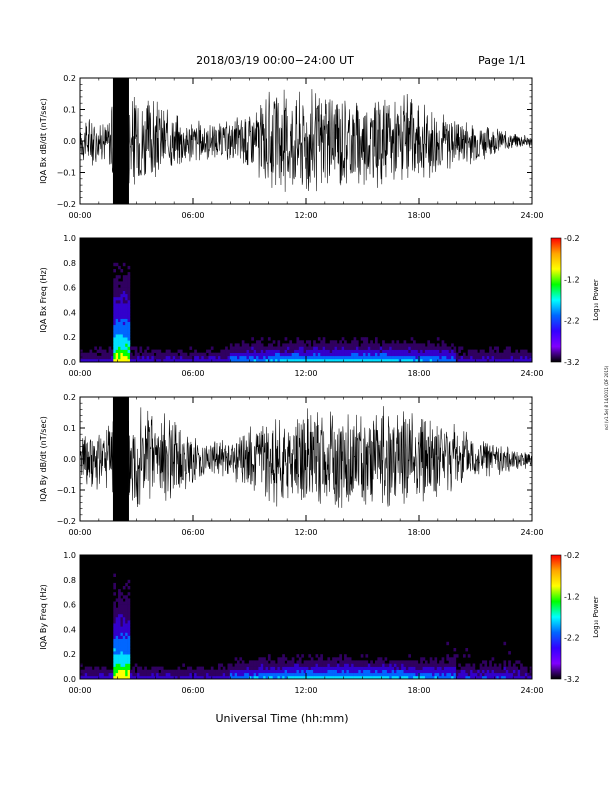 This screenshot has height=792, width=612. What do you see at coordinates (69, 312) in the screenshot?
I see `y-tick-label: 0.4` at bounding box center [69, 312].